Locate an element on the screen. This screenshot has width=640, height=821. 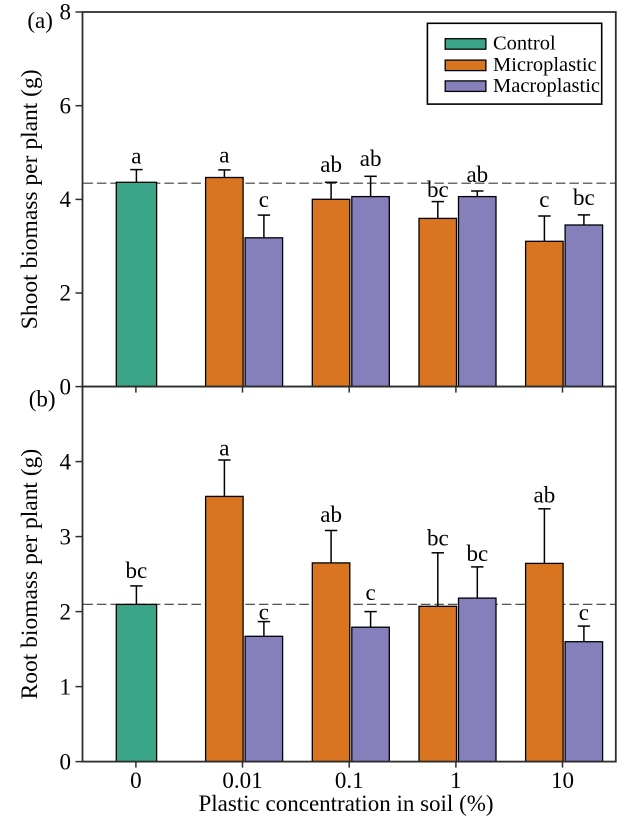
svg-text: 0.1 is located at coordinates (349, 780).